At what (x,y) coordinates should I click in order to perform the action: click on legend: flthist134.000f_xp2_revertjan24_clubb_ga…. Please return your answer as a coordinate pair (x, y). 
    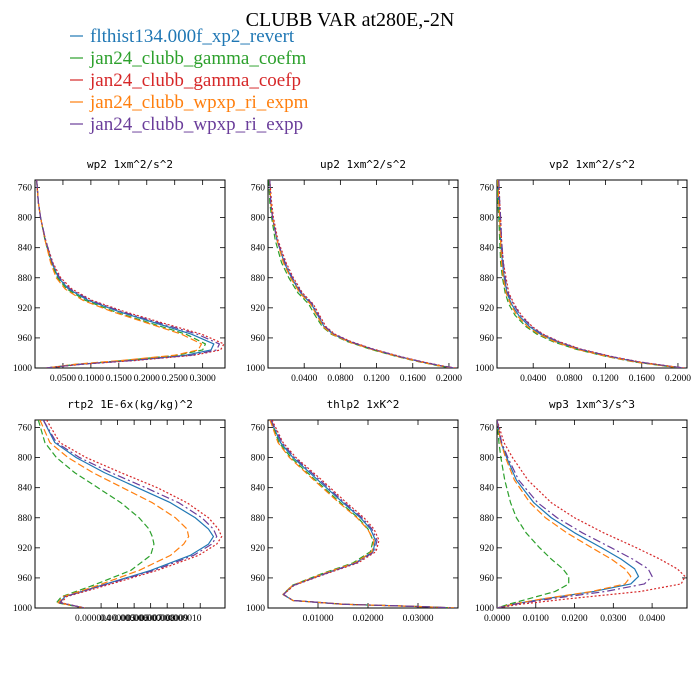
    Looking at the image, I should click on (189, 80).